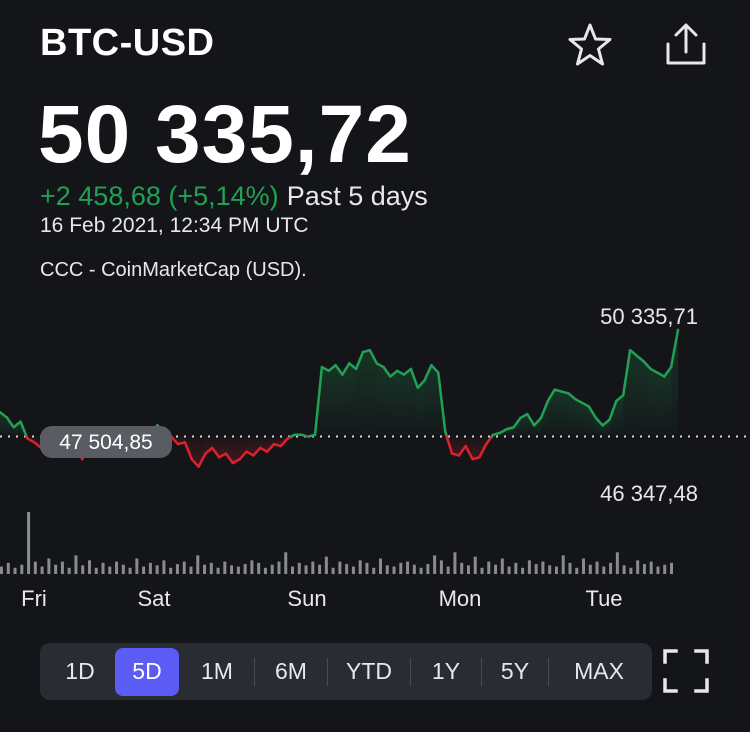 The width and height of the screenshot is (750, 732). What do you see at coordinates (336, 543) in the screenshot?
I see `volume-bars` at bounding box center [336, 543].